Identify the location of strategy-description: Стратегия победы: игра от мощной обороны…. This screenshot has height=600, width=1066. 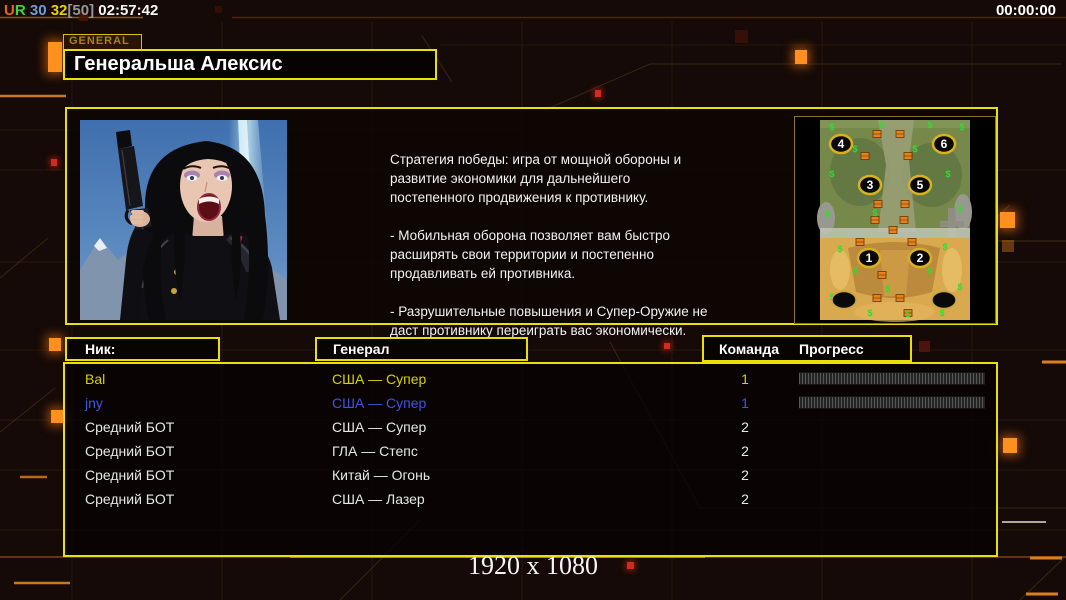
(590, 254).